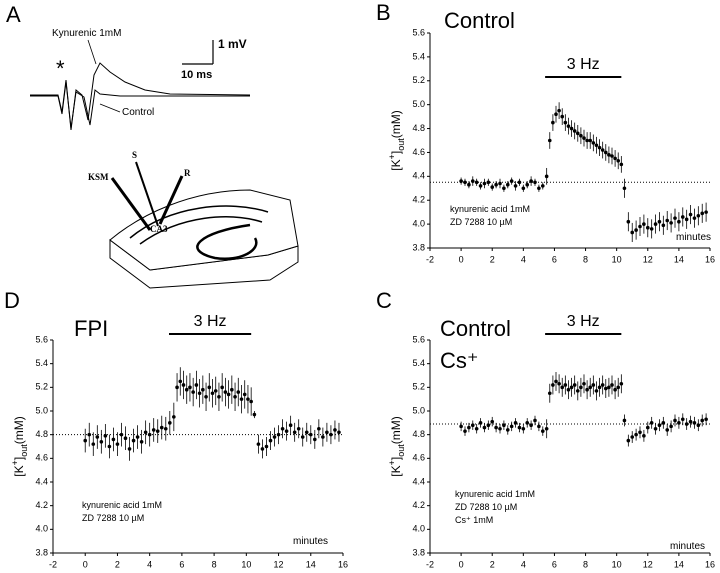 This screenshot has width=720, height=573. I want to click on cell-layer, so click(199, 222).